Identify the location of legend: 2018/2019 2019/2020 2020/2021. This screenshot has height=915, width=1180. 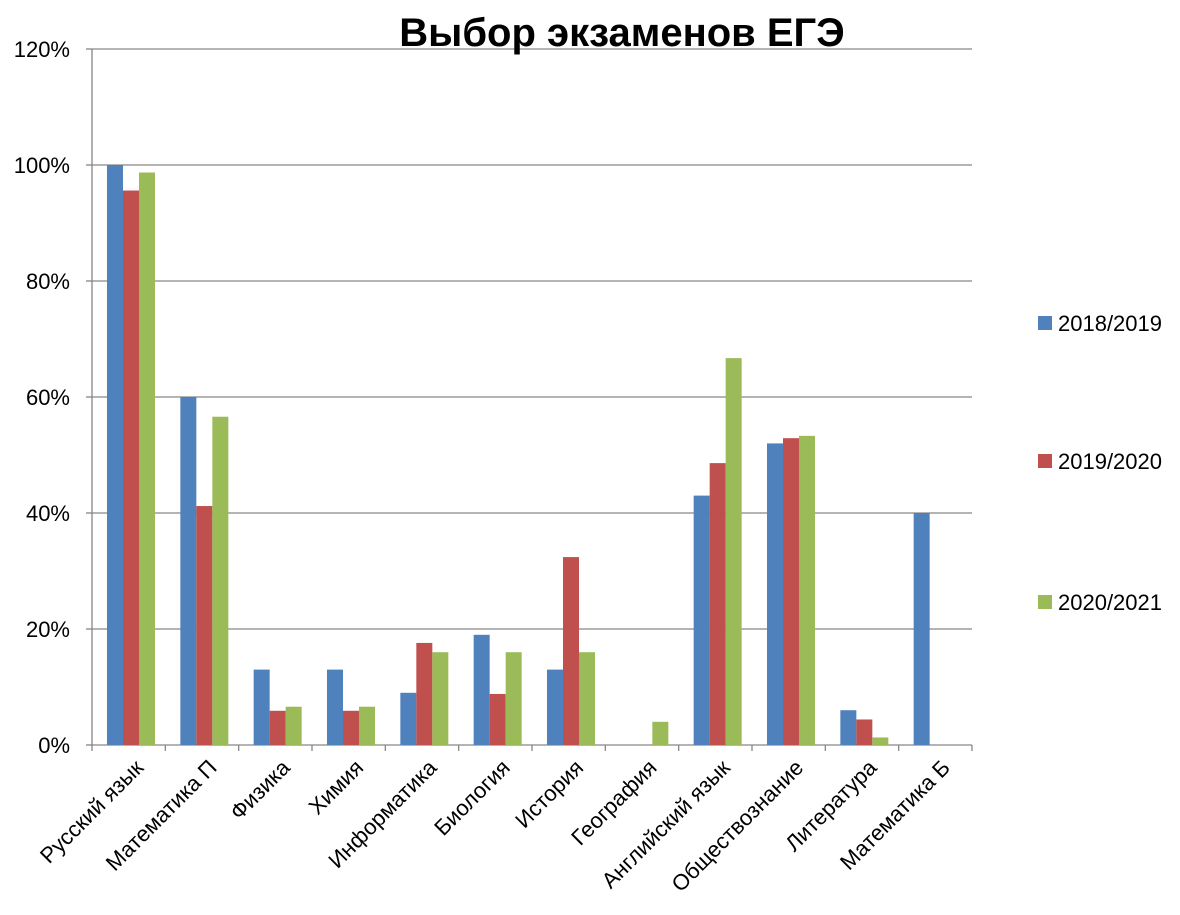
(1100, 463).